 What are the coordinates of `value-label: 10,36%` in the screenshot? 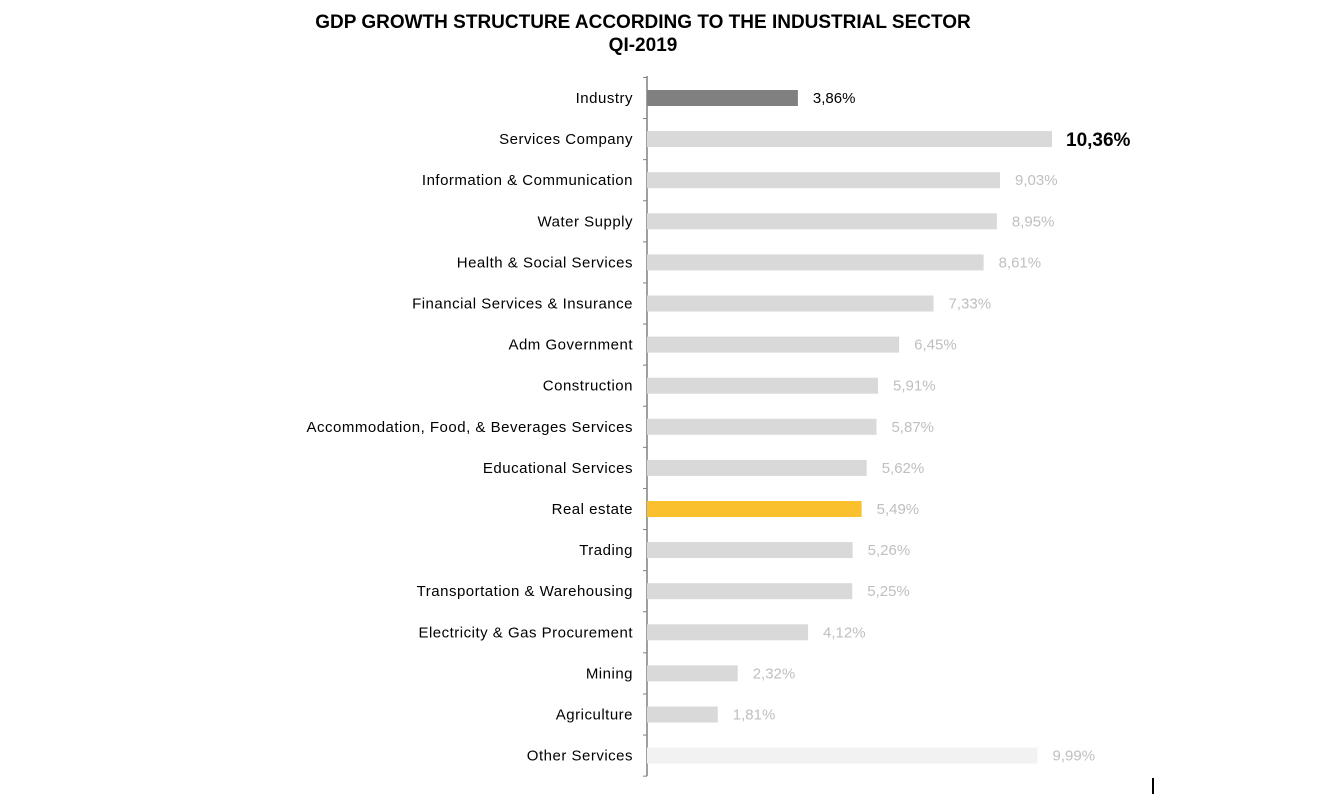 It's located at (1098, 140).